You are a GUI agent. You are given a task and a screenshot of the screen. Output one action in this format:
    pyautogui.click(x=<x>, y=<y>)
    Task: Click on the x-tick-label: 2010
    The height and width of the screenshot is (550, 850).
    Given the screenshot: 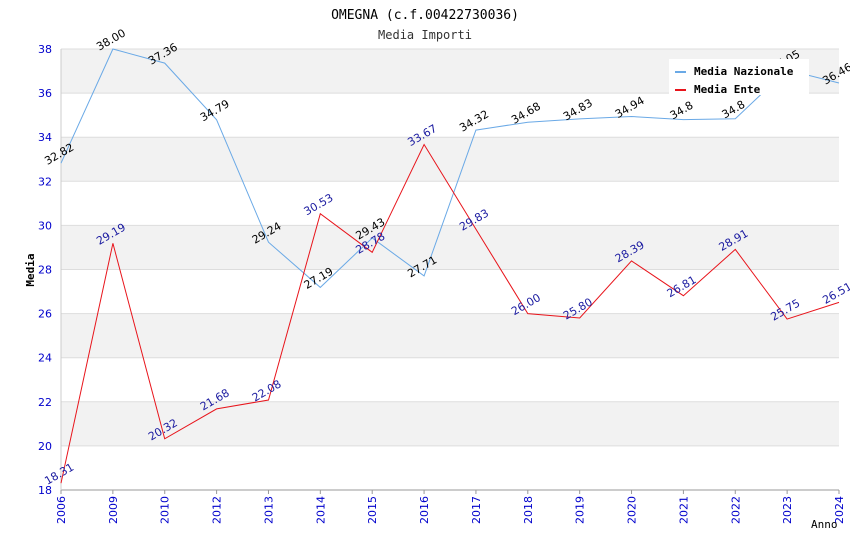 What is the action you would take?
    pyautogui.click(x=165, y=510)
    